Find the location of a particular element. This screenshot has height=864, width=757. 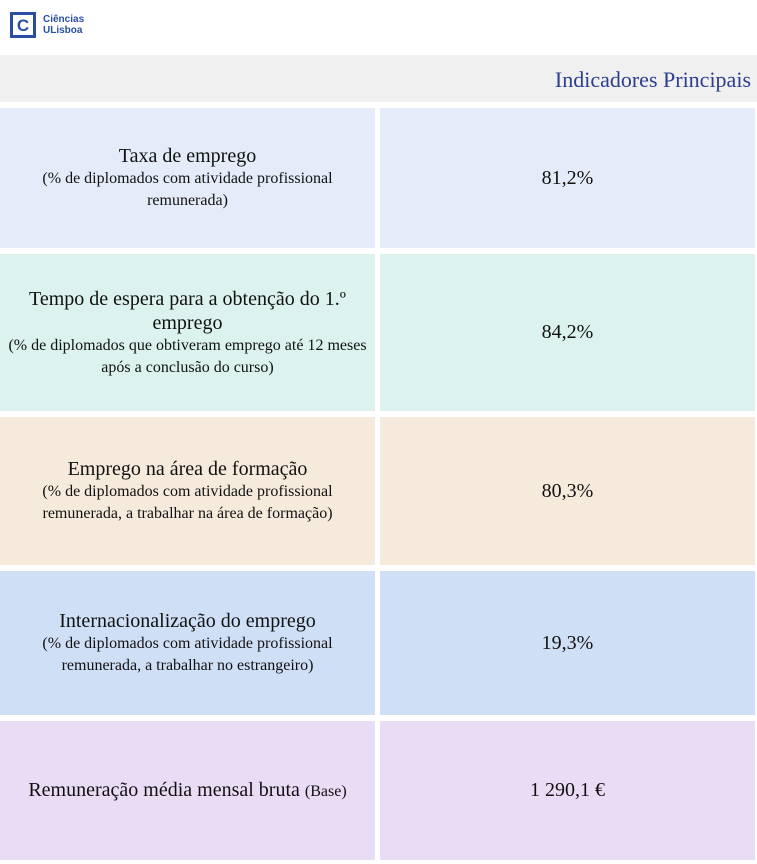

indicator-value: 19,3% is located at coordinates (567, 642).